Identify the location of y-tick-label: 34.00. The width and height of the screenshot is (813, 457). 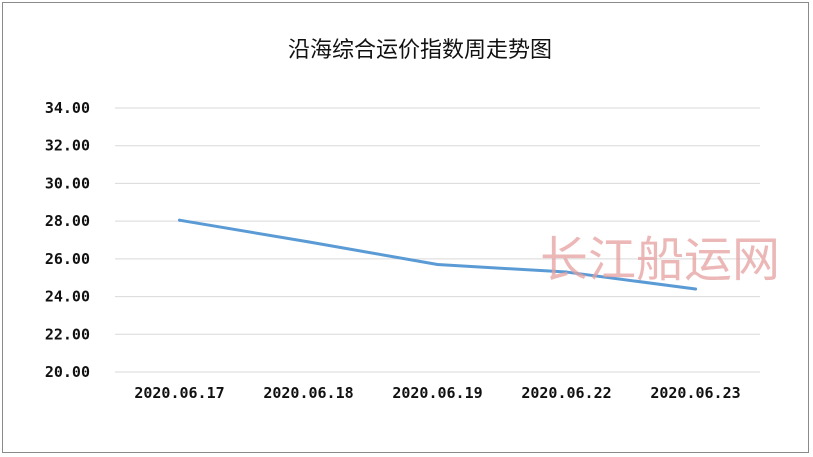
(67, 108).